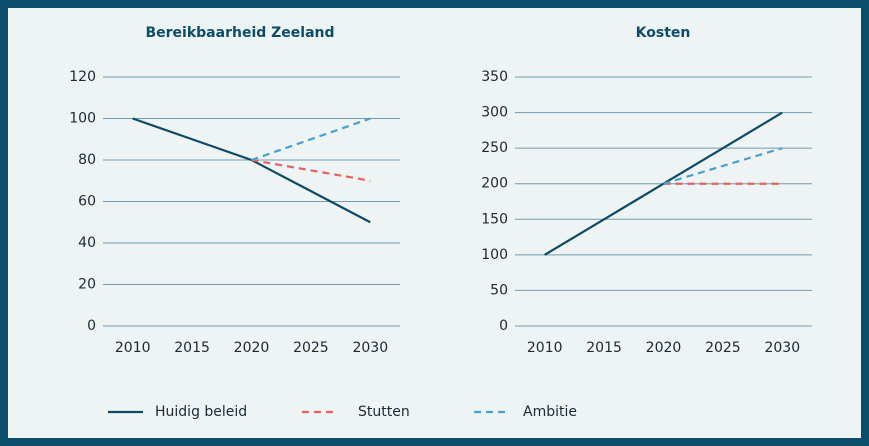 This screenshot has width=869, height=446. What do you see at coordinates (663, 33) in the screenshot?
I see `chart-title: Kosten` at bounding box center [663, 33].